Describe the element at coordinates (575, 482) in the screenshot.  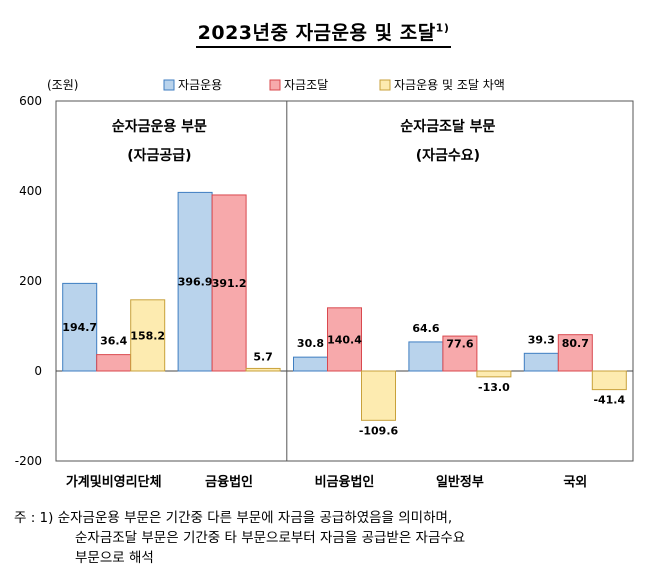
I see `x-tick-label: 국외` at that location.